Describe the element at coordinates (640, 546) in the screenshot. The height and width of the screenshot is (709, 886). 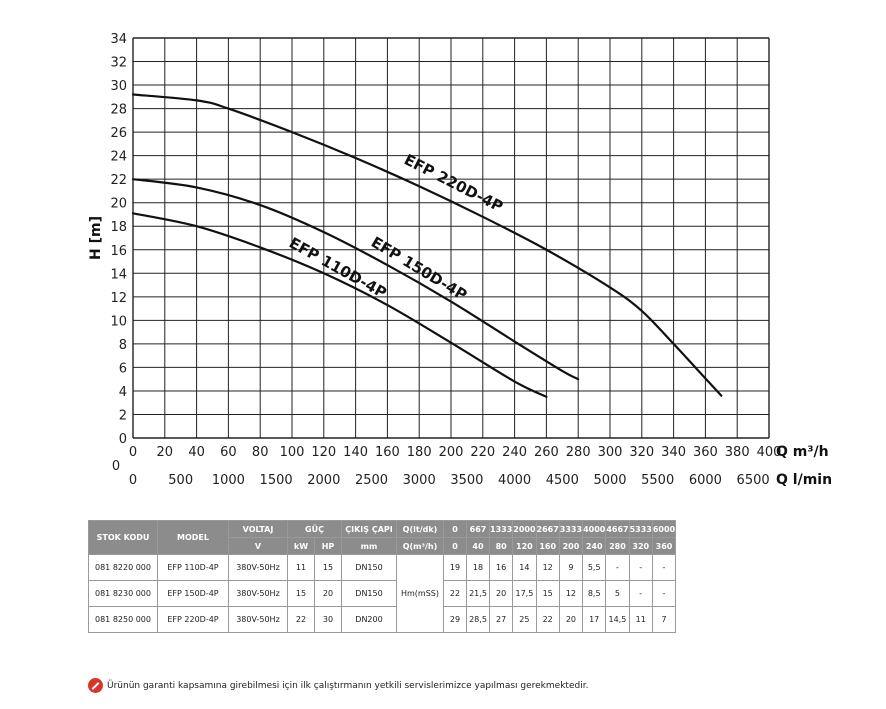
I see `q-m3-value: 320` at that location.